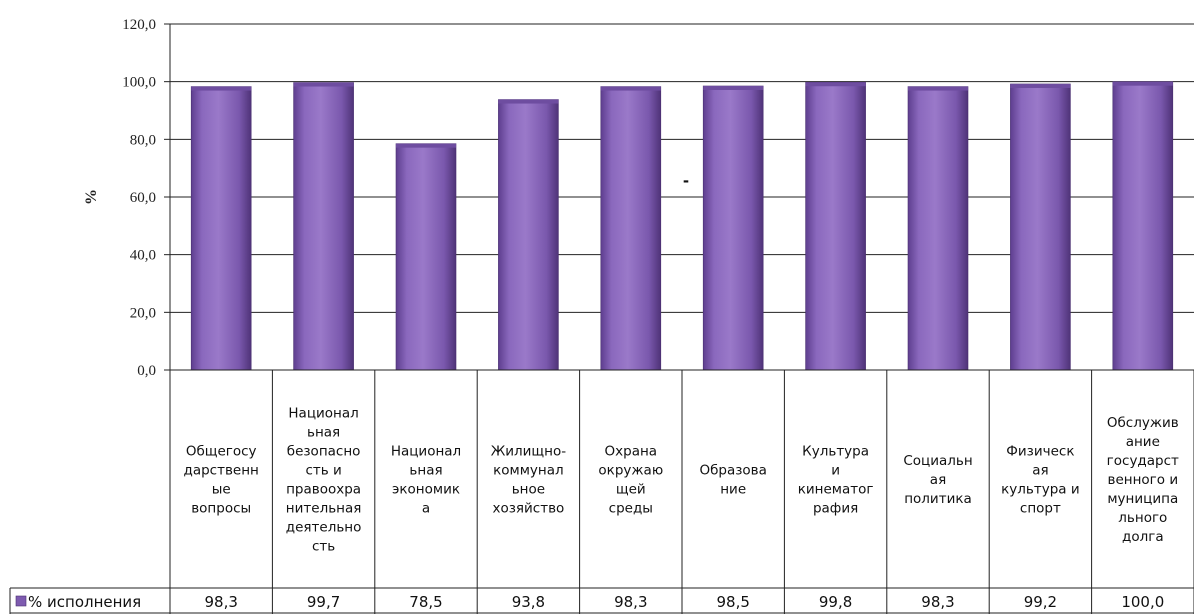  I want to click on category-label: Жилищно-коммунал ьное хозяйство, so click(529, 480).